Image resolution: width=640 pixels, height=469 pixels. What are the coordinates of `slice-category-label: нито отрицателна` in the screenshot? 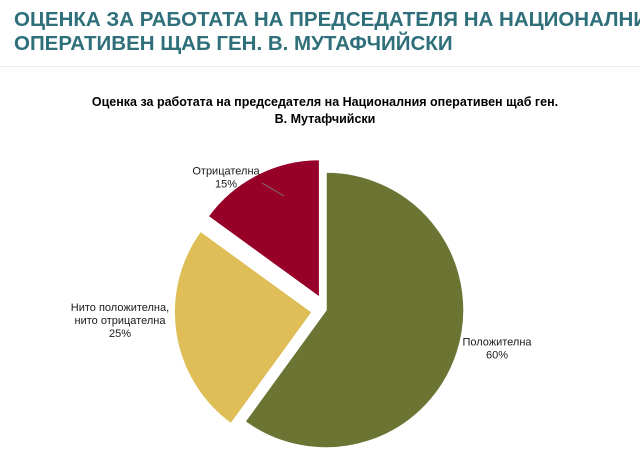 It's located at (121, 321).